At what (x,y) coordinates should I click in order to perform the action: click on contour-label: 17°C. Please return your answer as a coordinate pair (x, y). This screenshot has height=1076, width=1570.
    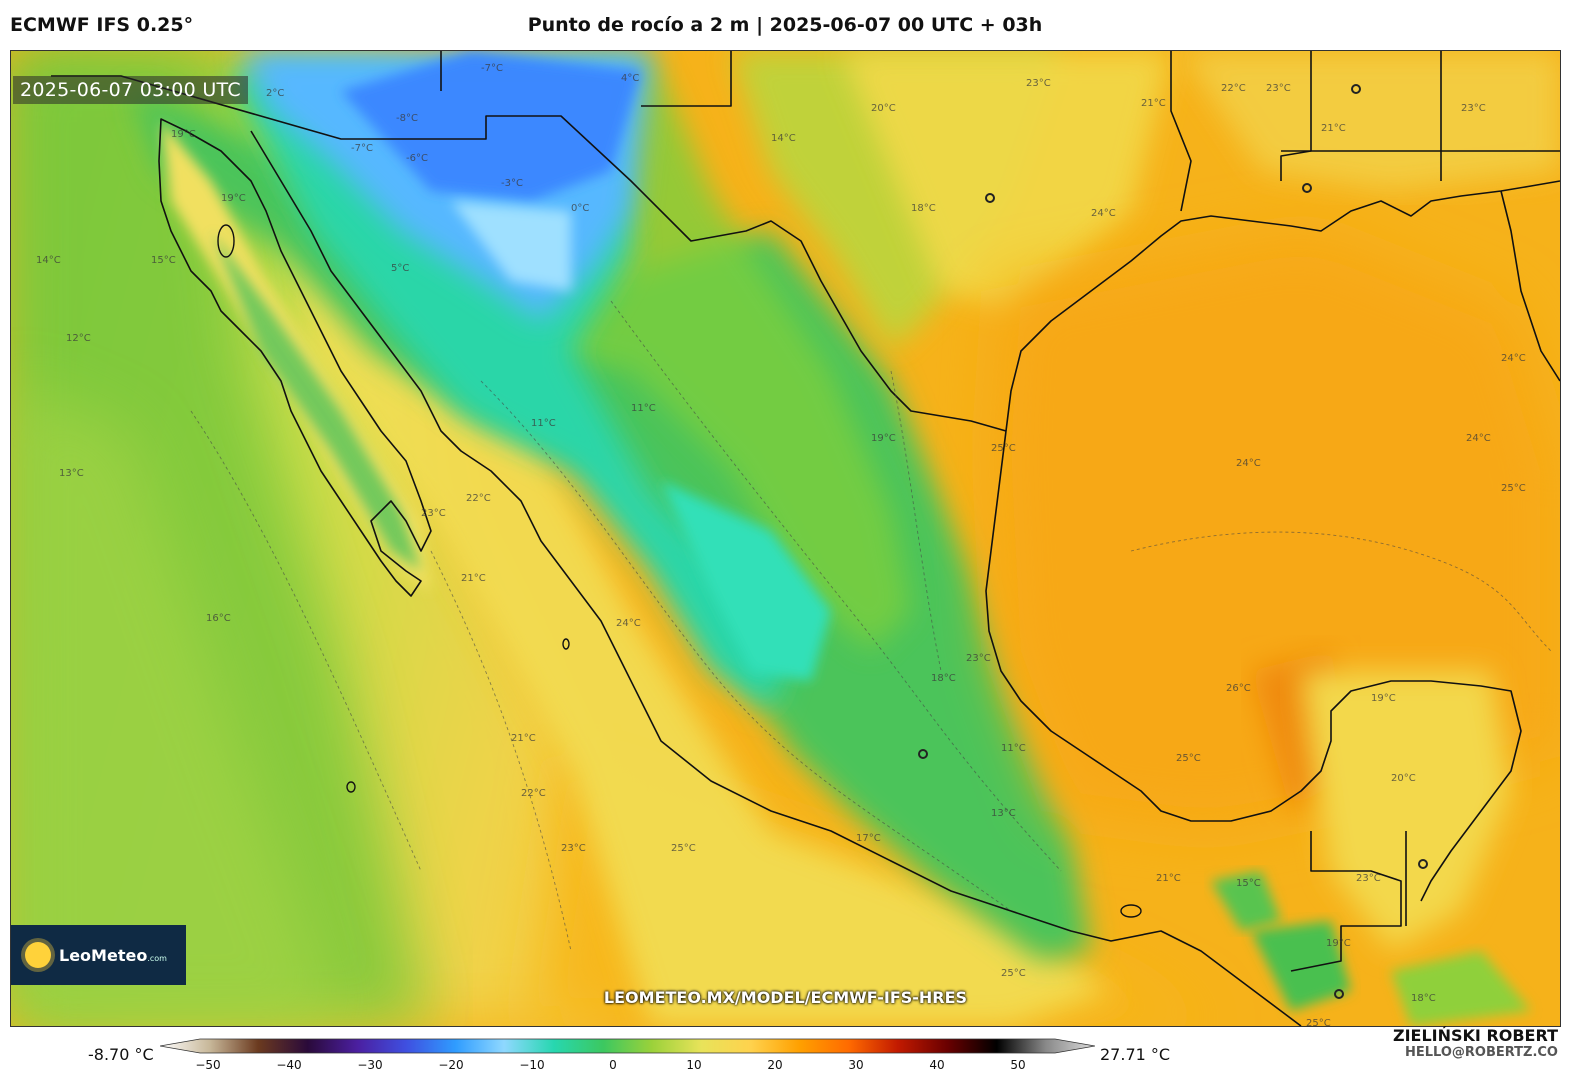
    Looking at the image, I should click on (868, 838).